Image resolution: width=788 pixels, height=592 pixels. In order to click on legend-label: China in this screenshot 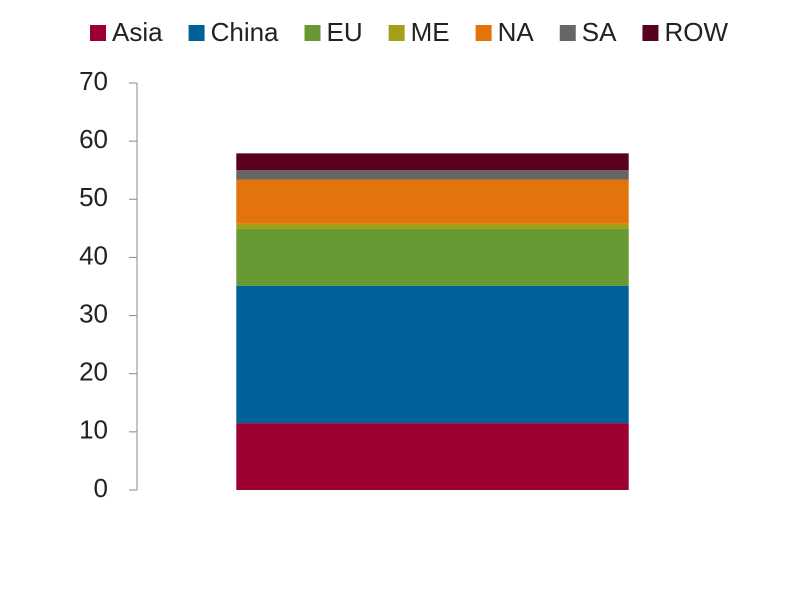, I will do `click(245, 32)`.